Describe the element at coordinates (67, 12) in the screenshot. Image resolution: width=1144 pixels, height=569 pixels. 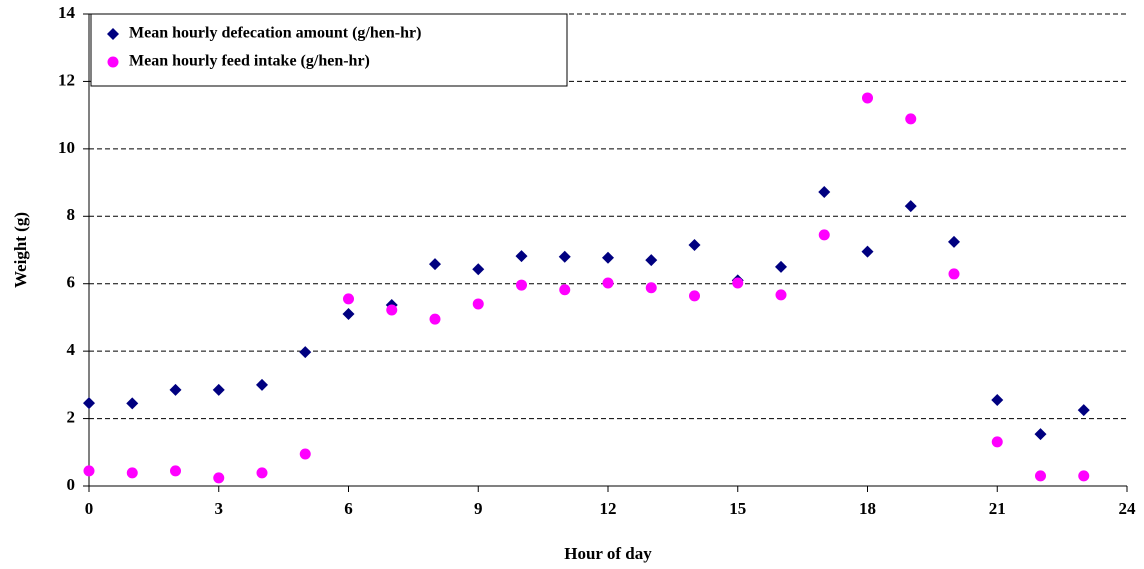
I see `y-tick-label: 14` at that location.